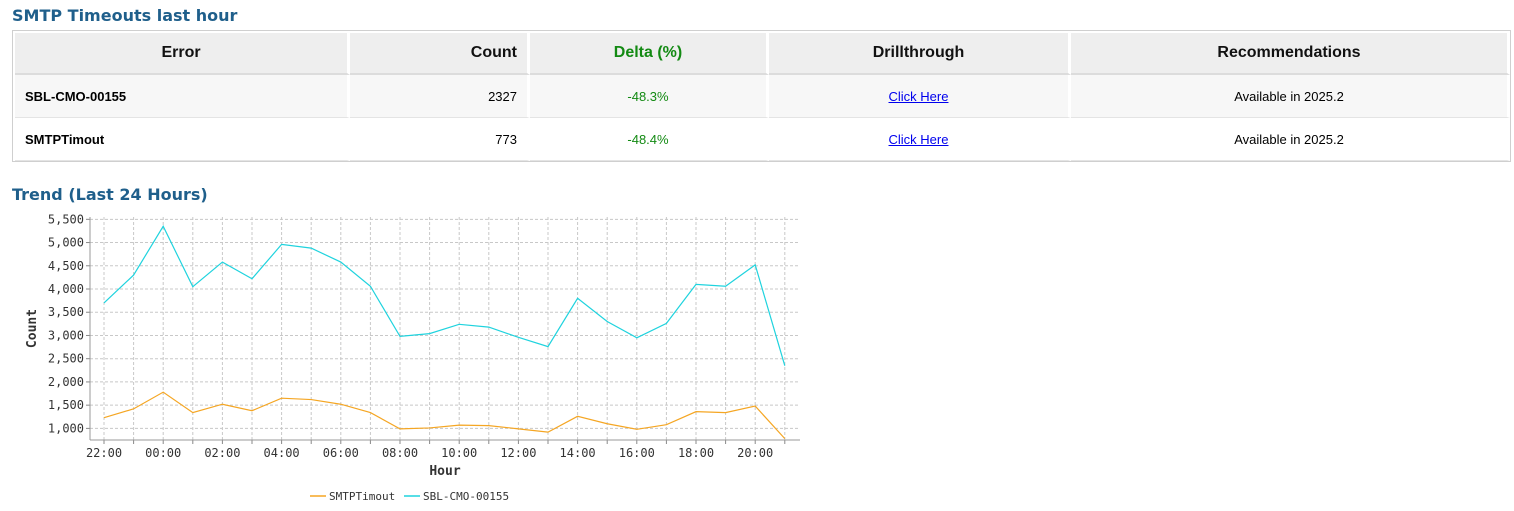 The image size is (1514, 511). Describe the element at coordinates (66, 312) in the screenshot. I see `y-tick-label: 3,500` at that location.